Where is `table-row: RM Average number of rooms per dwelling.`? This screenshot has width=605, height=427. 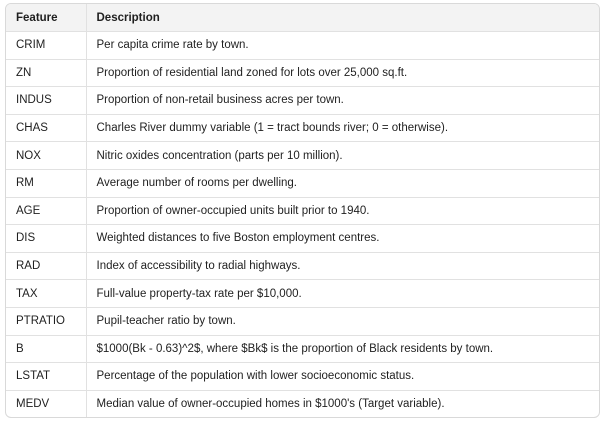
table-row: RM Average number of rooms per dwelling. is located at coordinates (302, 183).